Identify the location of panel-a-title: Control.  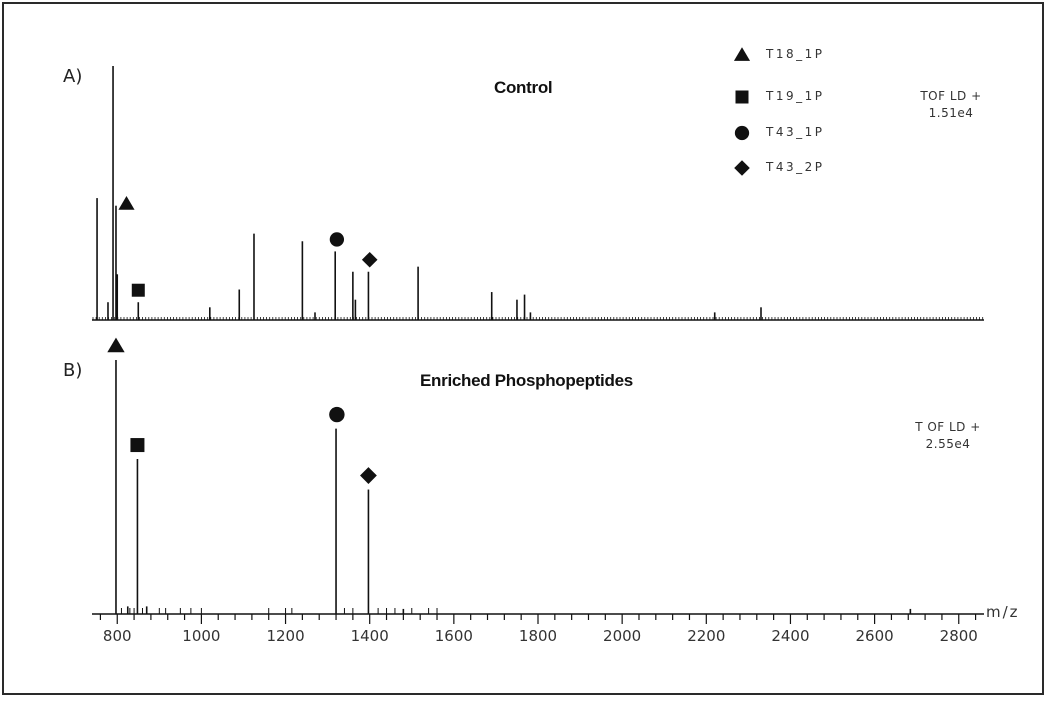
(523, 87).